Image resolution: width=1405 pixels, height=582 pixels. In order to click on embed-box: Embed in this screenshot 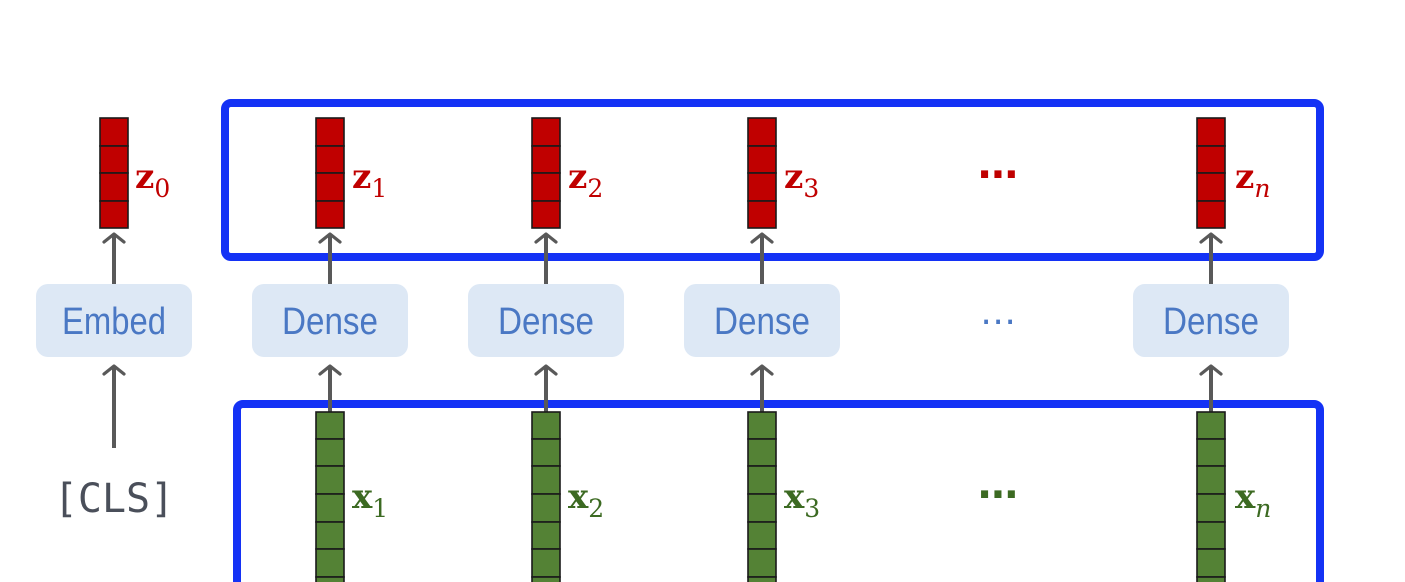, I will do `click(114, 320)`.